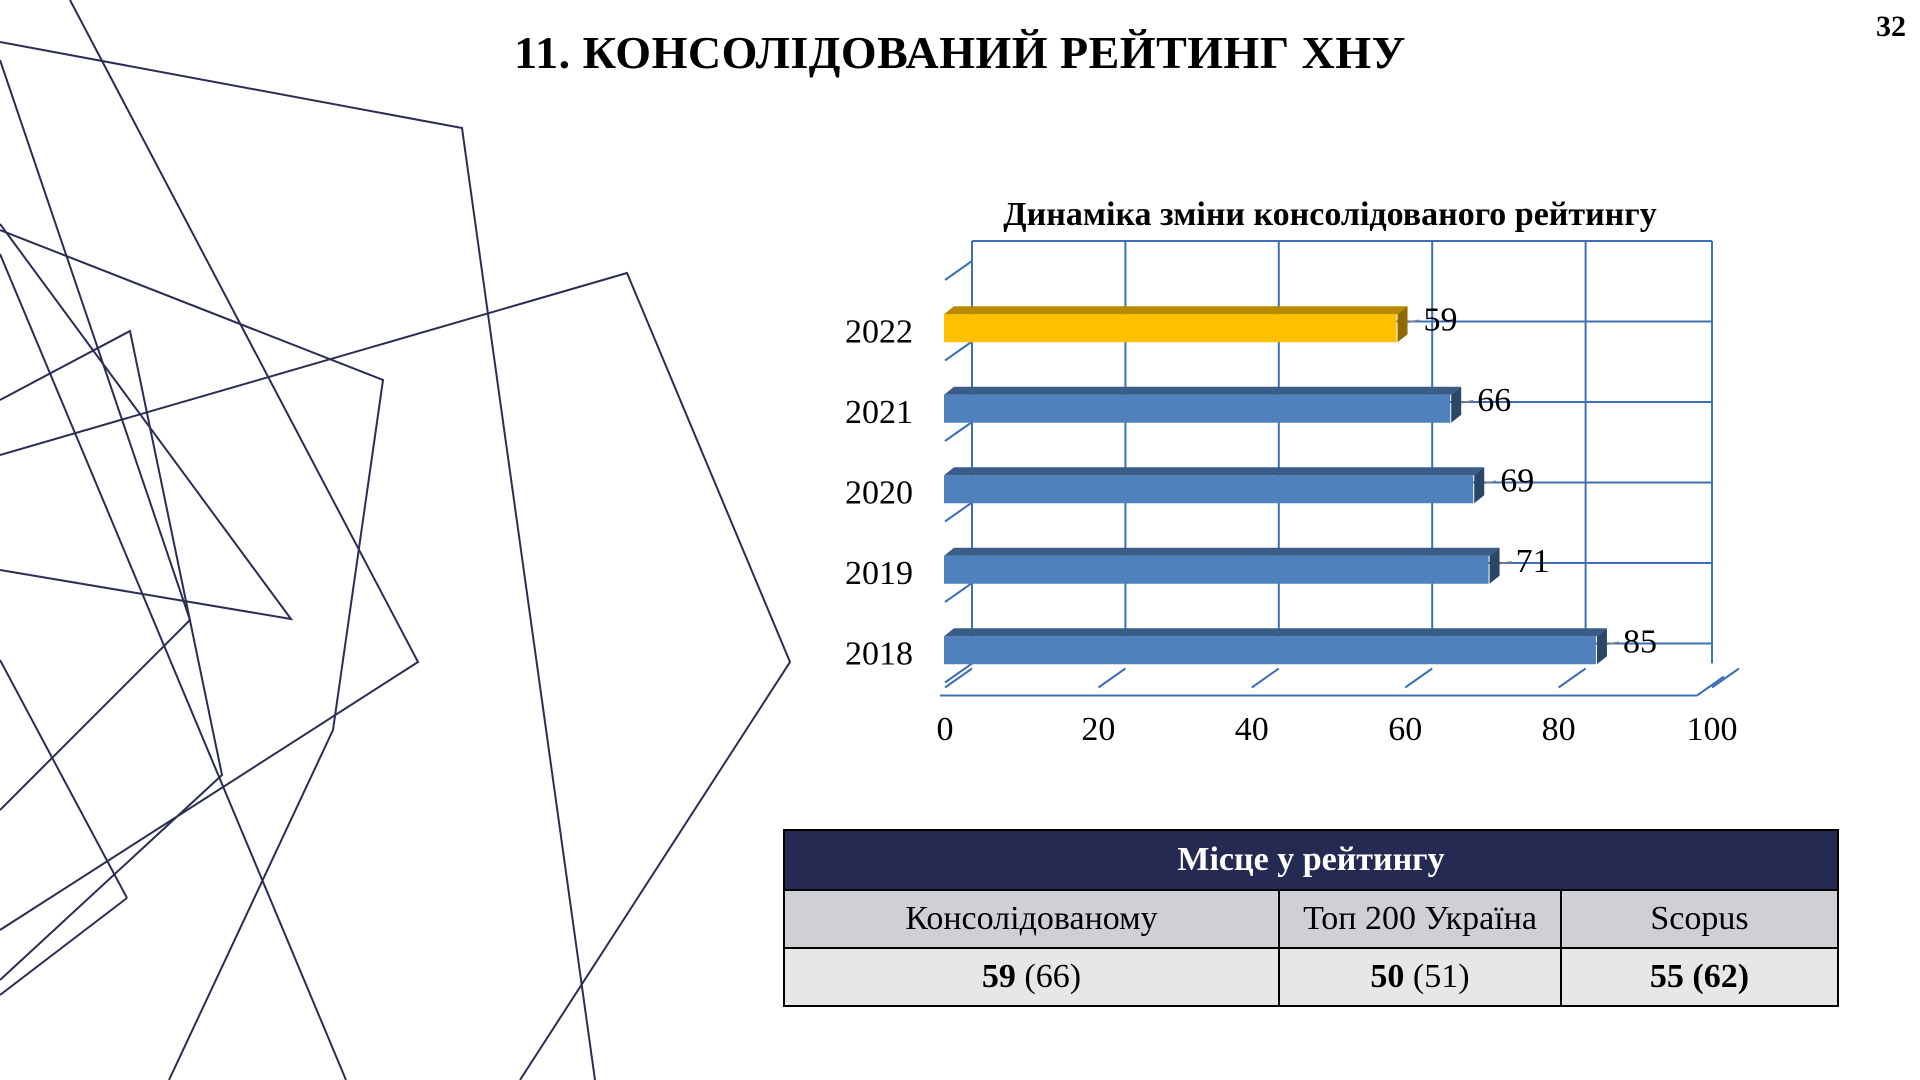 This screenshot has width=1920, height=1080. Describe the element at coordinates (1891, 26) in the screenshot. I see `page-number: 32` at that location.